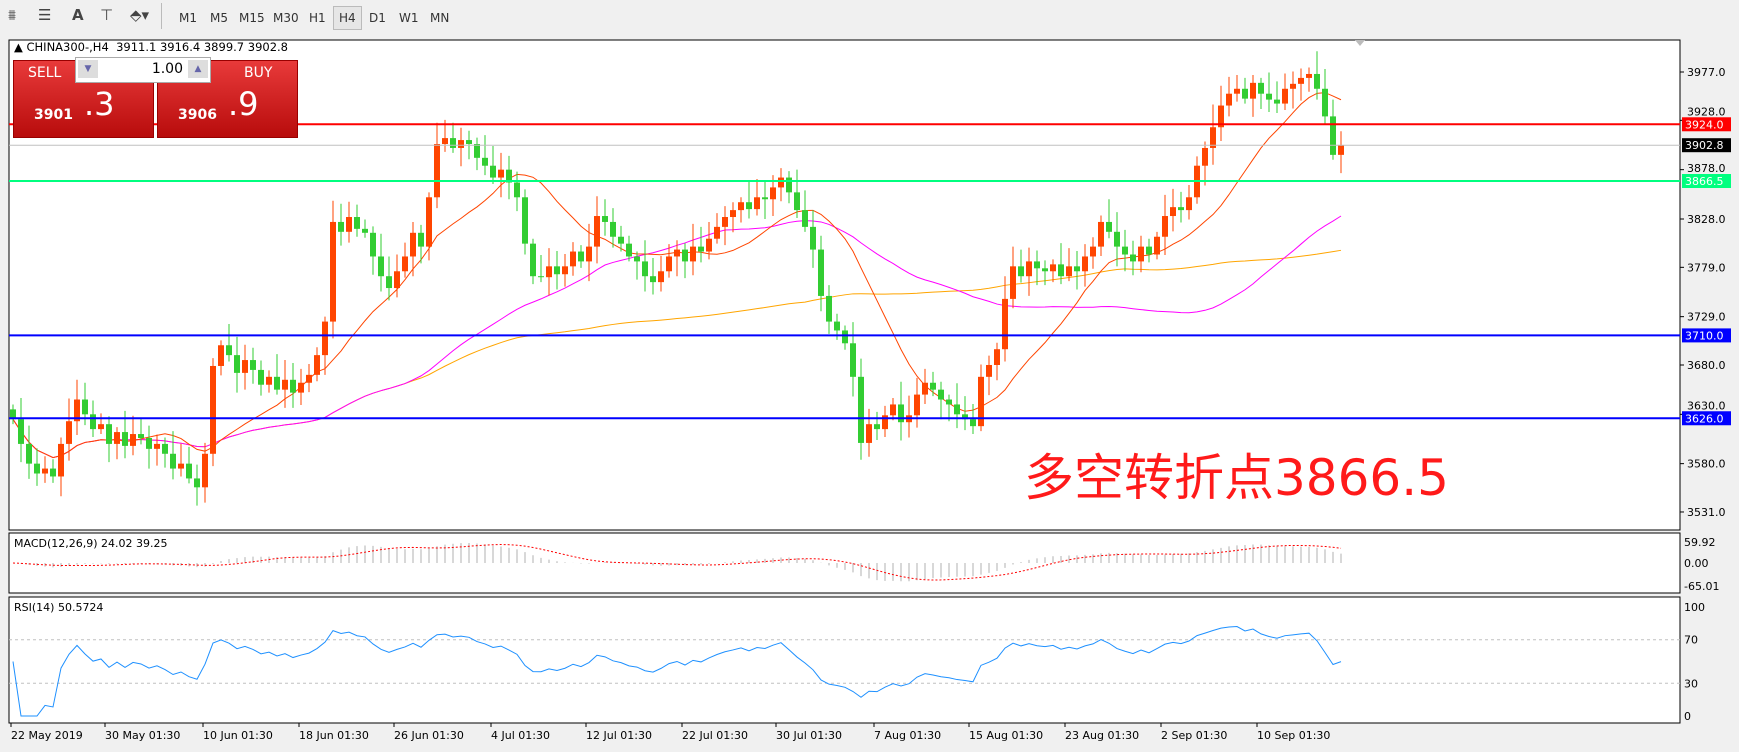 The width and height of the screenshot is (1739, 752). What do you see at coordinates (1706, 464) in the screenshot?
I see `y-tick-label: 3580.0` at bounding box center [1706, 464].